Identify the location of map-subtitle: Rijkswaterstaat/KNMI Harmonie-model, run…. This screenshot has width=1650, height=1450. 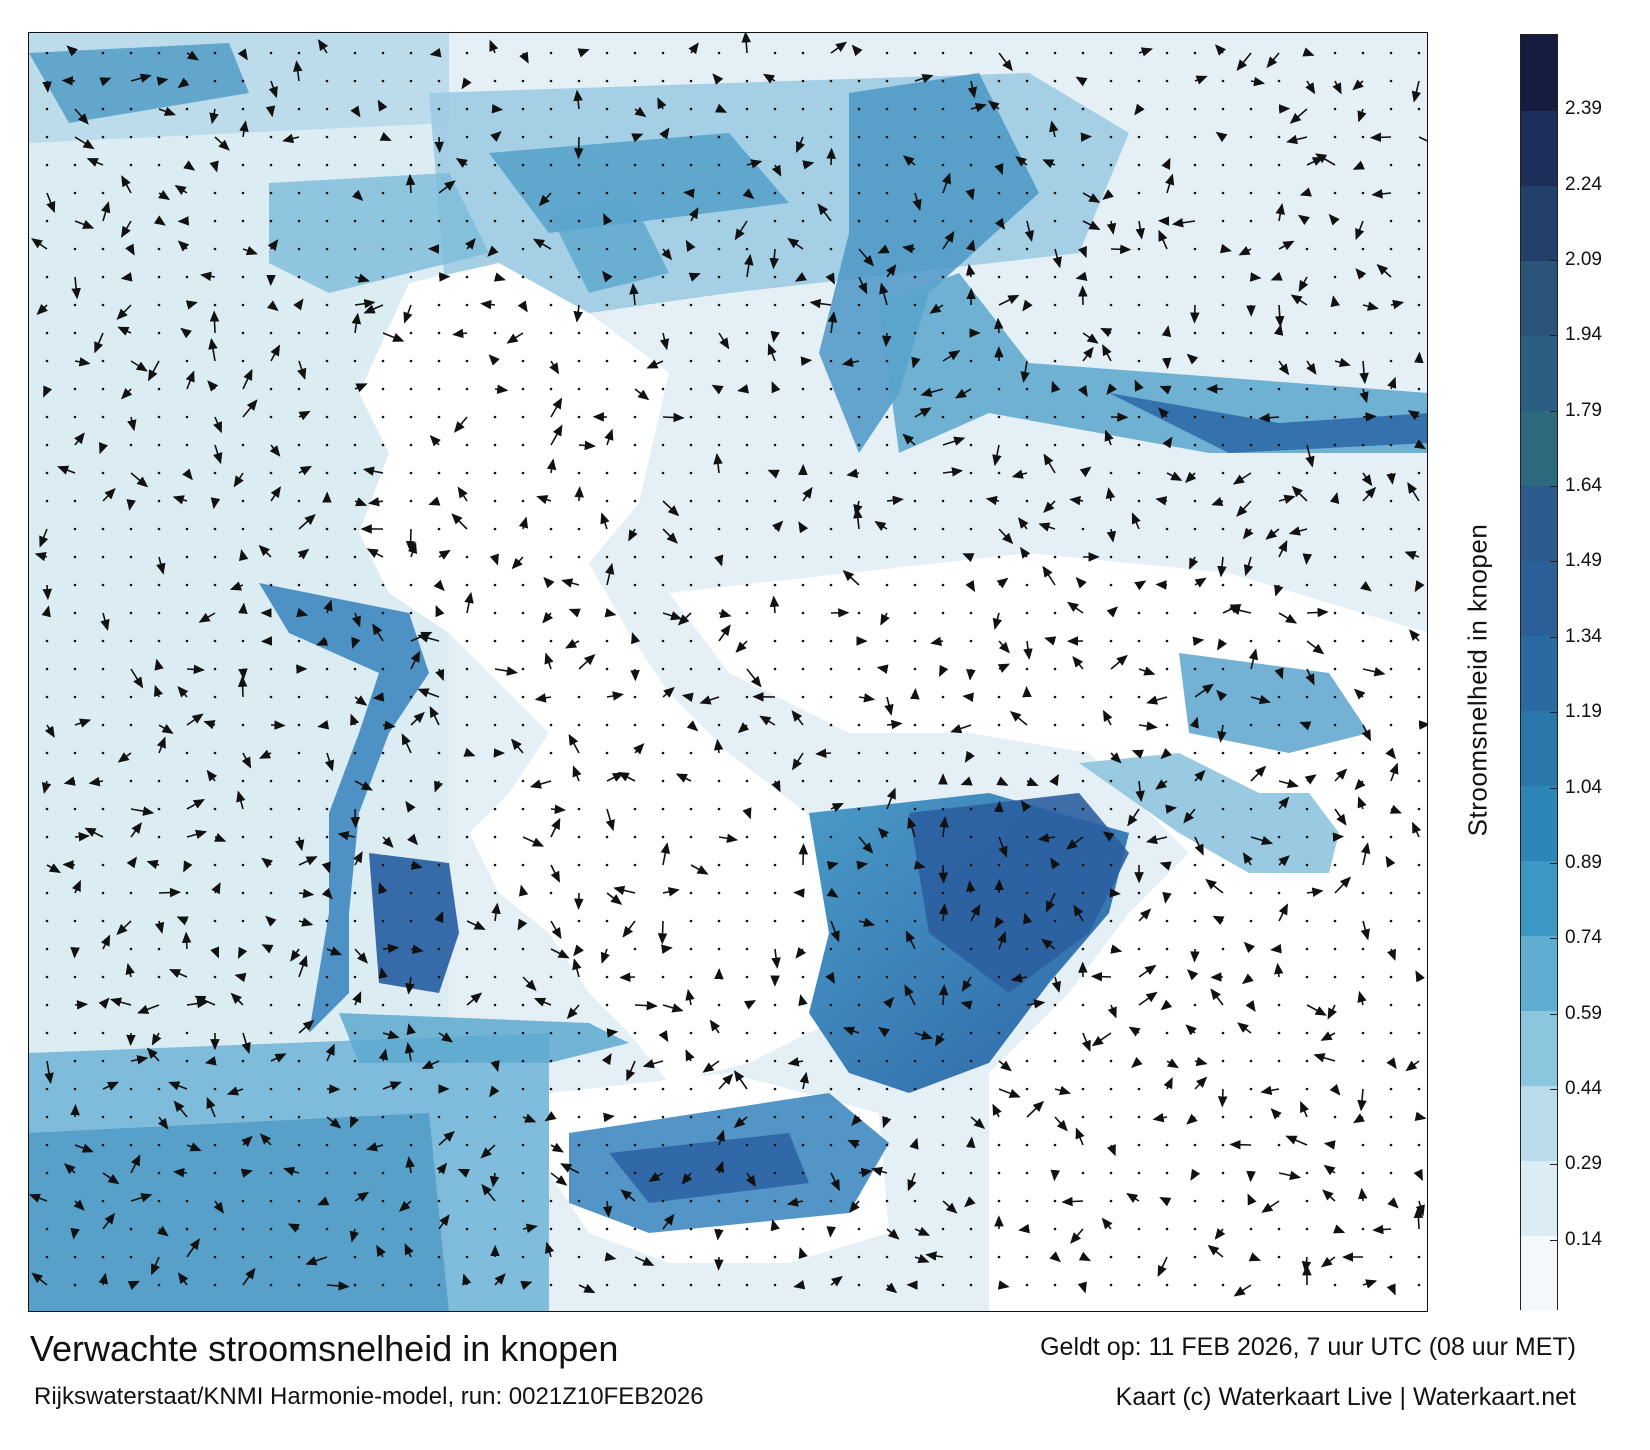
(369, 1396).